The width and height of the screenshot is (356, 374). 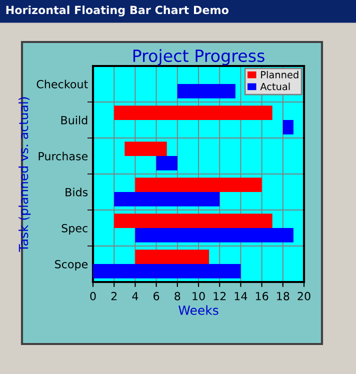 I want to click on x-tick-label: 18, so click(x=283, y=296).